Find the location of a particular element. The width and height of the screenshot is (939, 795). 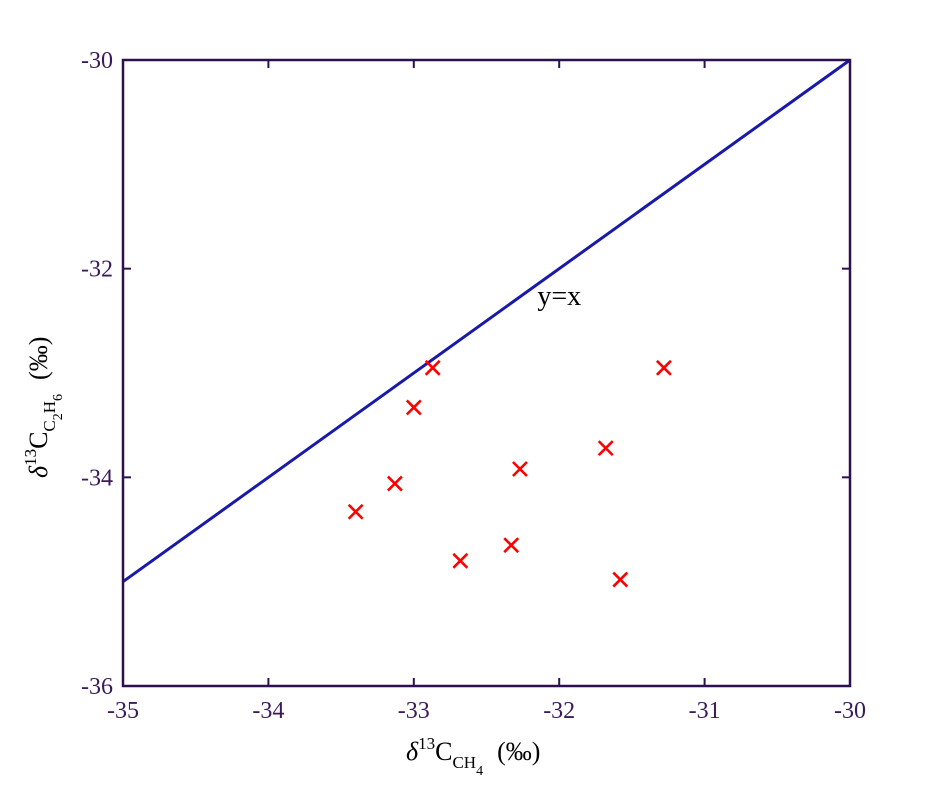

y-tick-label: -34 is located at coordinates (97, 478).